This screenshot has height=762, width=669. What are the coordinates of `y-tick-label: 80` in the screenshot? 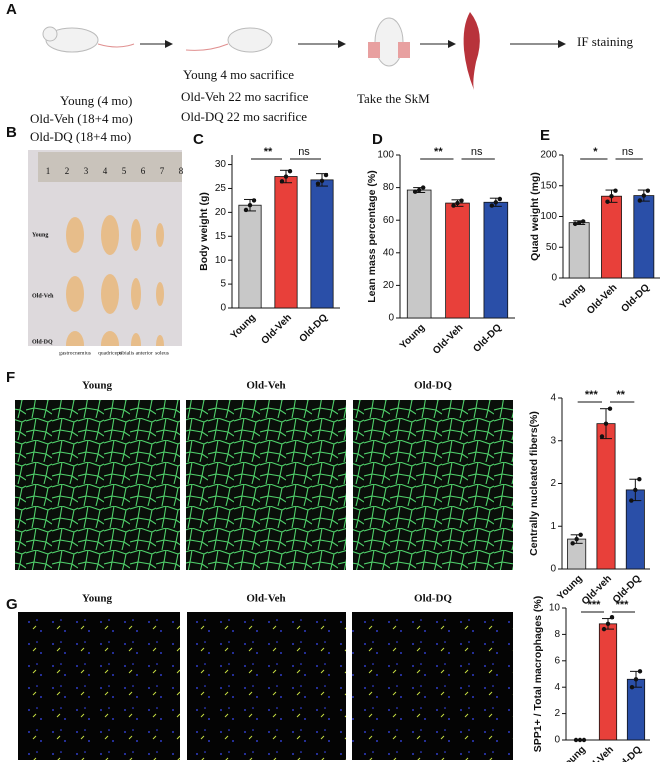 It's located at (389, 187).